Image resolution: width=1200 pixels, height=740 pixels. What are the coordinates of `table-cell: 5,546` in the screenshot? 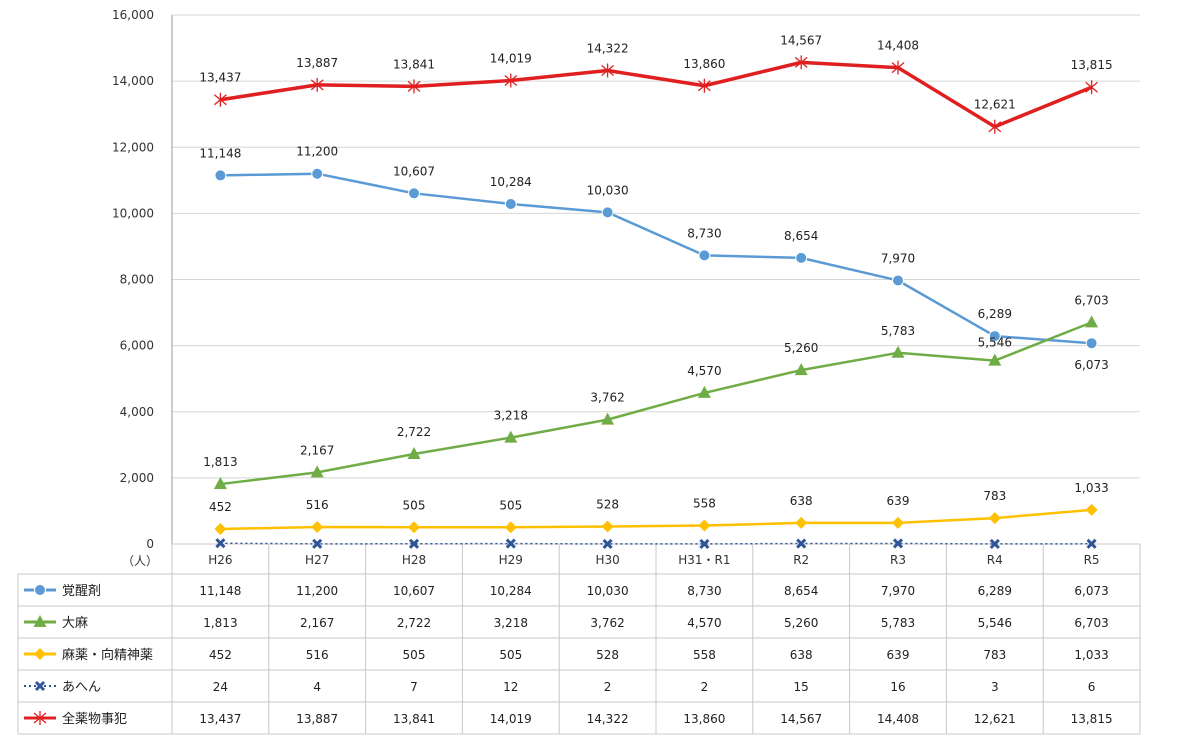 It's located at (995, 623).